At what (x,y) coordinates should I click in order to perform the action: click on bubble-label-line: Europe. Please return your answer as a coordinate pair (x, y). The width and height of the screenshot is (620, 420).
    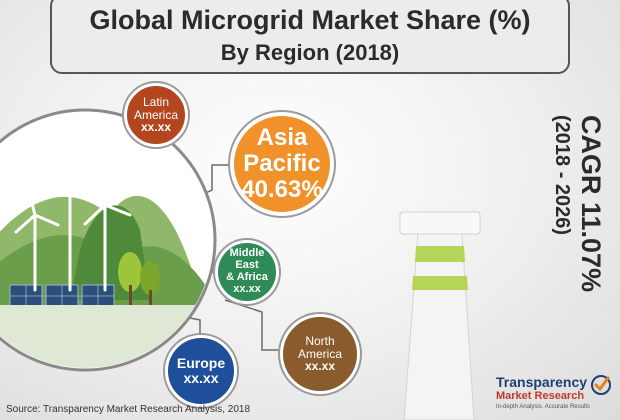
    Looking at the image, I should click on (201, 362).